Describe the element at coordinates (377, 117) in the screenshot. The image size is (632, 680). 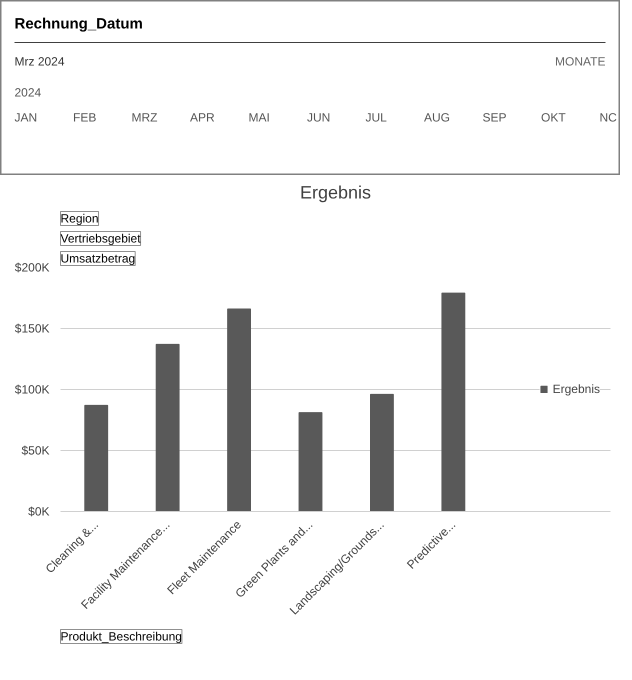
I see `category-label: JUL` at that location.